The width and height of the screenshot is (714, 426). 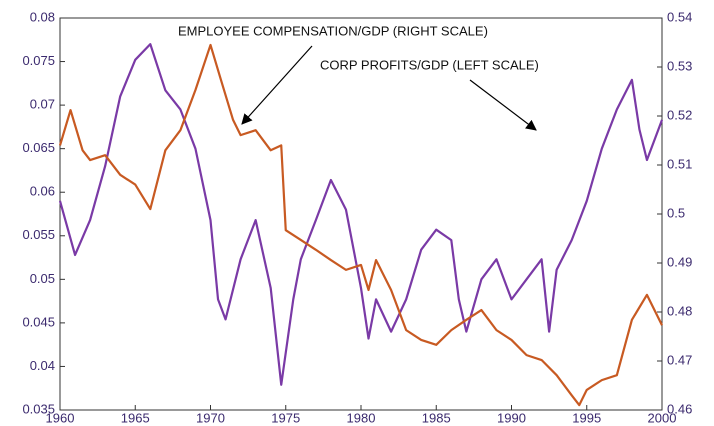 I want to click on x-tick-label: 1960, so click(x=60, y=417).